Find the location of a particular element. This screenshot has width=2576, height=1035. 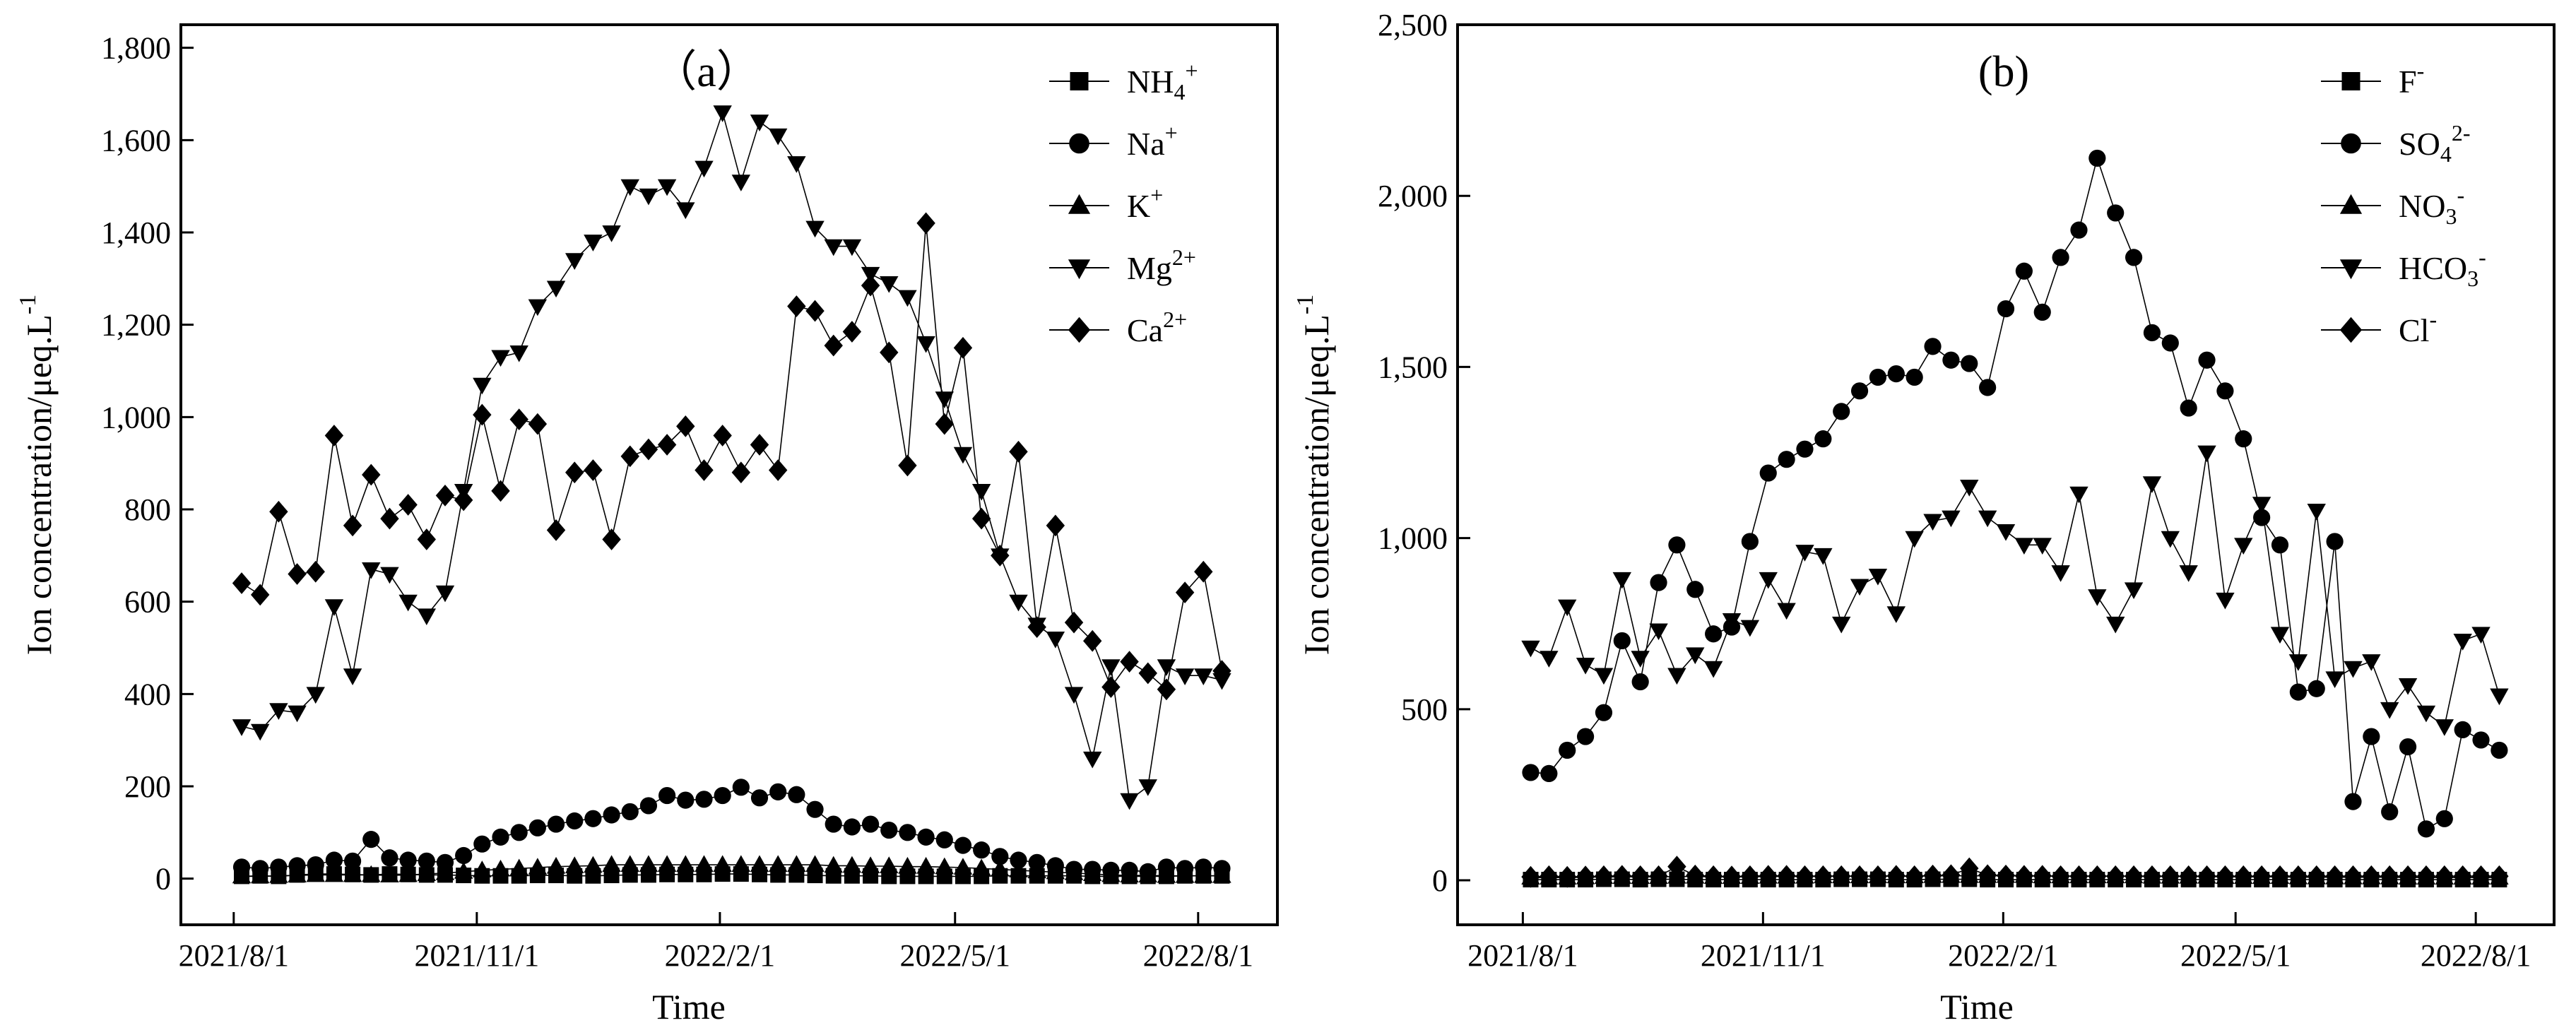

panel-b-legend-entry-so42minus: SO42- is located at coordinates (2395, 143).